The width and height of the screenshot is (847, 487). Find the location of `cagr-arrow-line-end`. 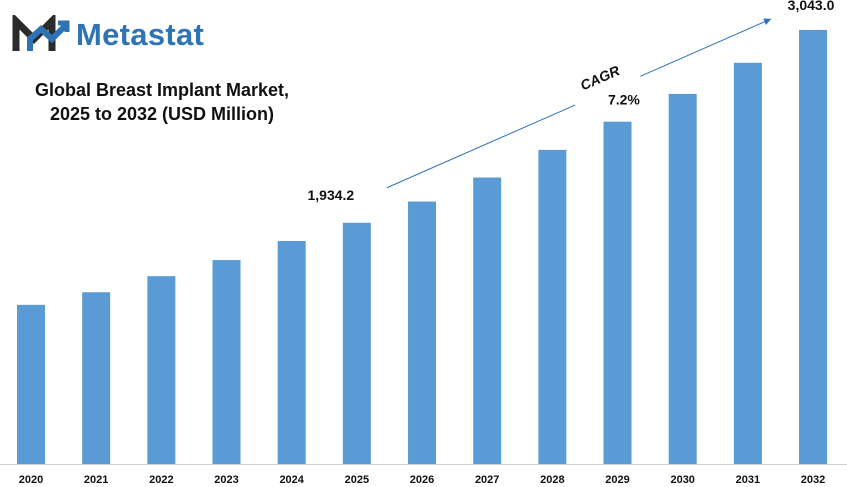

cagr-arrow-line-end is located at coordinates (706, 47).